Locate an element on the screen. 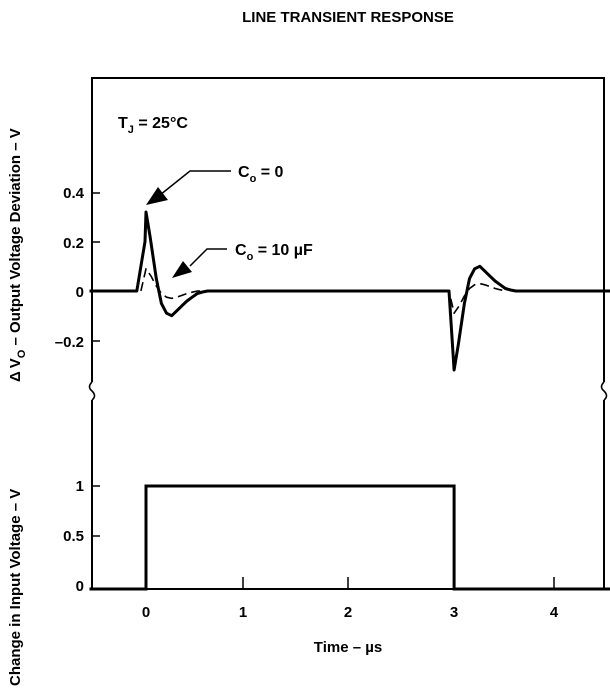  left-axis-break-mark is located at coordinates (92, 391).